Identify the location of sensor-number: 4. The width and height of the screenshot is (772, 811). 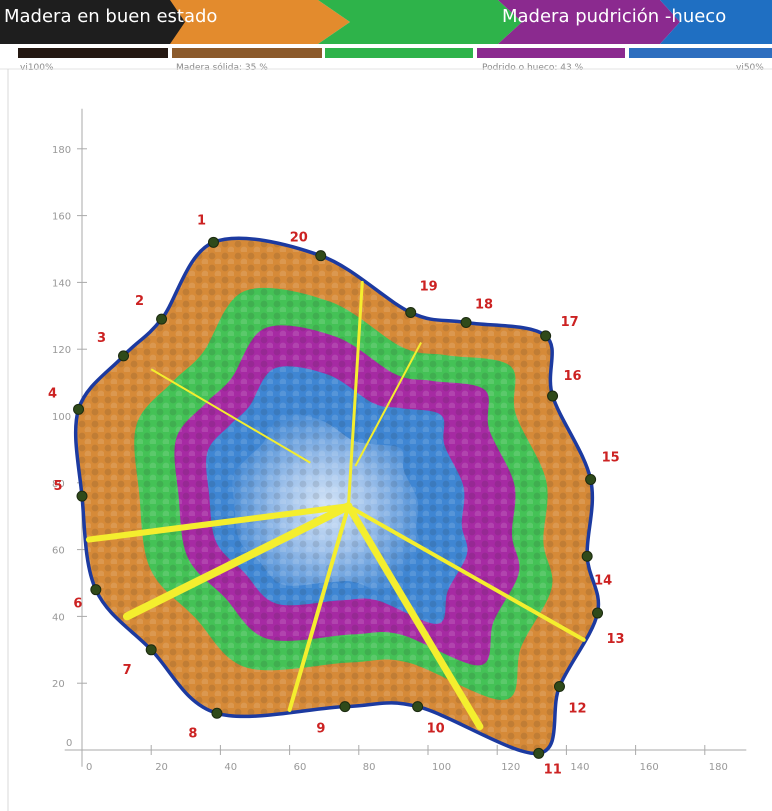
(52, 393).